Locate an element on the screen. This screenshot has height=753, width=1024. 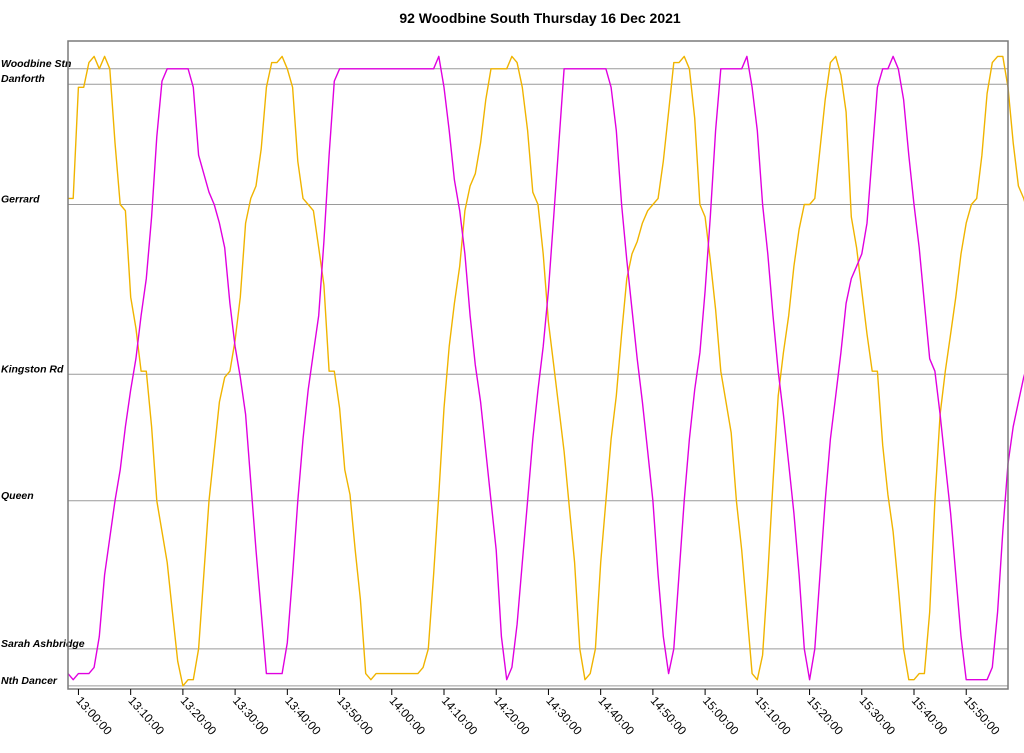
x-tick-label: 14:00:00 is located at coordinates (408, 716).